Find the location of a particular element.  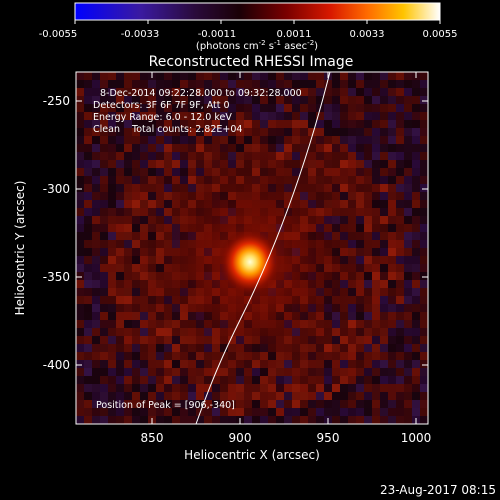

x-tick-label: 1000 is located at coordinates (416, 438).